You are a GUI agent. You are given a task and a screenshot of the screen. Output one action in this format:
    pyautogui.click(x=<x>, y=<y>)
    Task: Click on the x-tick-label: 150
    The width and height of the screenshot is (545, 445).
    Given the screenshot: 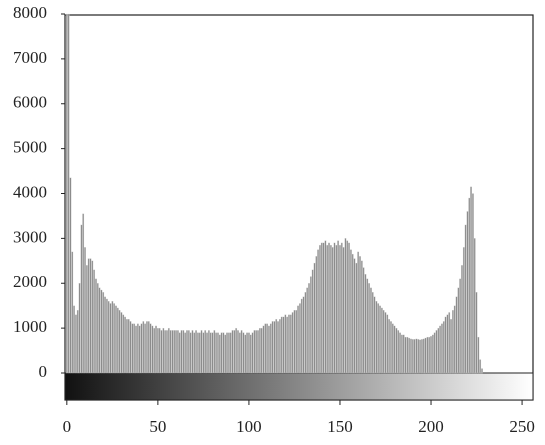 What is the action you would take?
    pyautogui.click(x=340, y=426)
    